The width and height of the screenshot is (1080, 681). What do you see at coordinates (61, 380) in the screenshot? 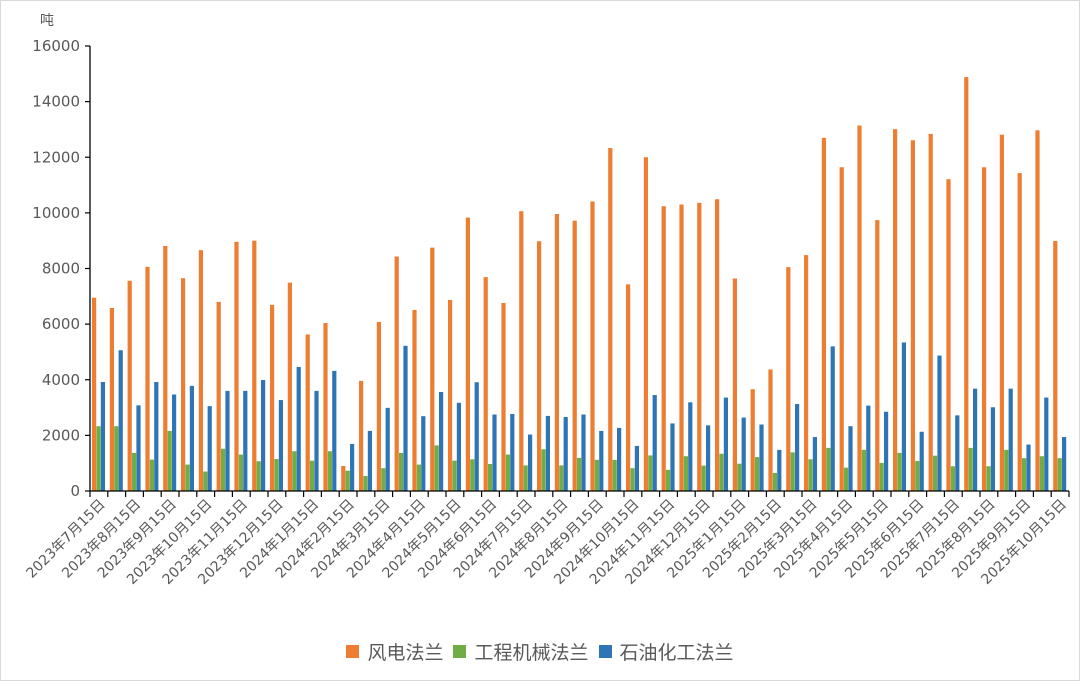
I see `y-tick-label: 4000` at bounding box center [61, 380].